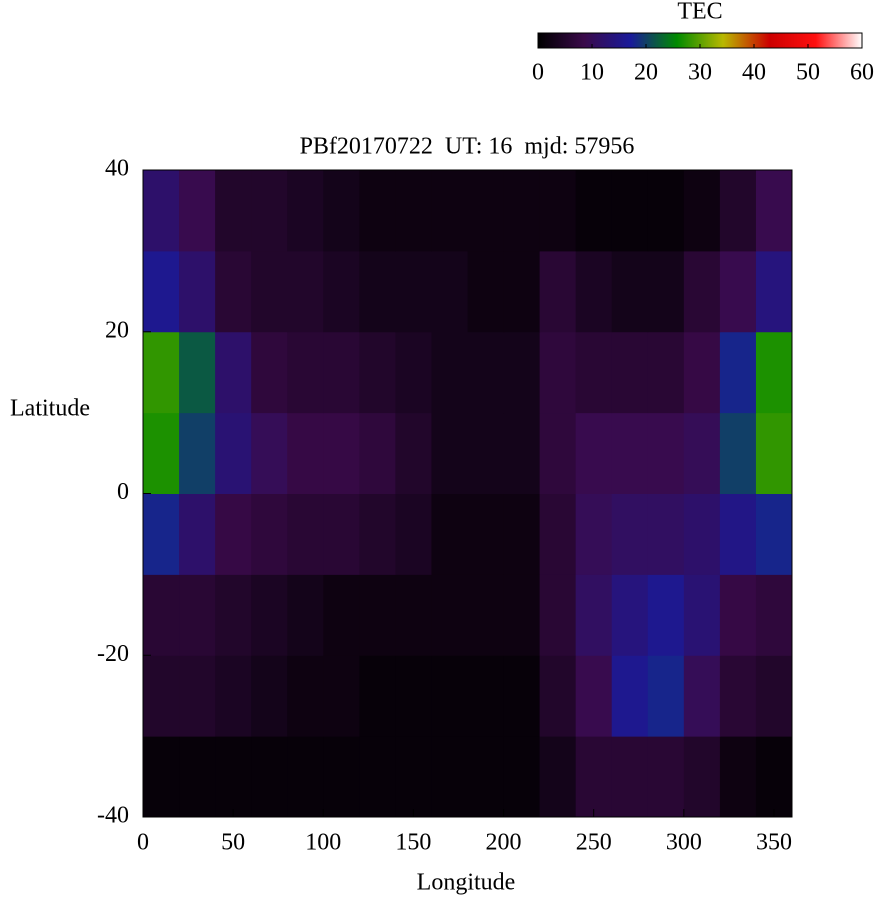 The height and width of the screenshot is (900, 877). Describe the element at coordinates (233, 843) in the screenshot. I see `x-tick-label: 50` at that location.